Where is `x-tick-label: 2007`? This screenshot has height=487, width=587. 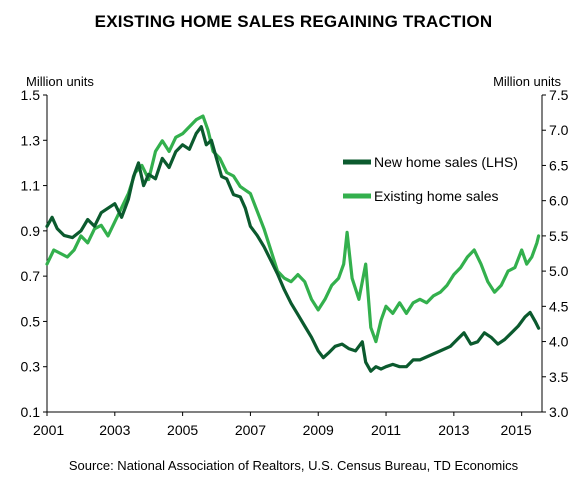
x-tick-label: 2007 is located at coordinates (250, 430).